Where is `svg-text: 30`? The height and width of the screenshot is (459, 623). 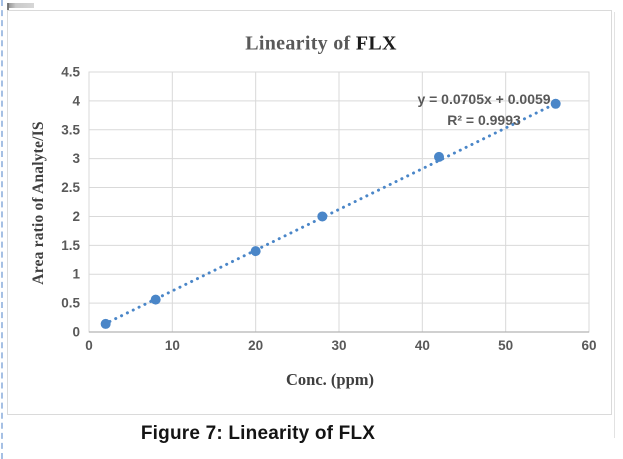
svg-text: 30 is located at coordinates (338, 345).